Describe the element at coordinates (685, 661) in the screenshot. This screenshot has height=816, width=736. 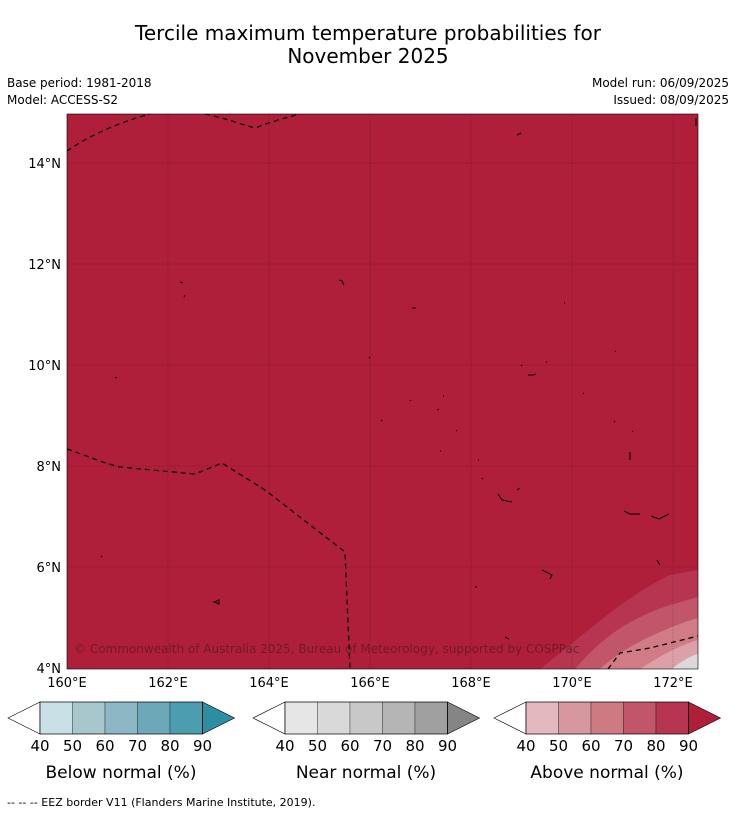
I see `no-signal-region` at that location.